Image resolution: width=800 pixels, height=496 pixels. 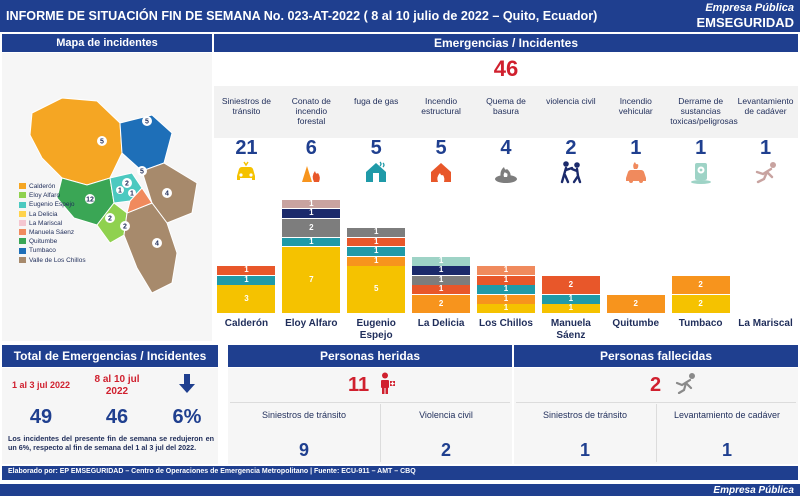 What do you see at coordinates (41, 385) in the screenshot?
I see `prev-period-label: 1 al 3 jul 2022` at bounding box center [41, 385].